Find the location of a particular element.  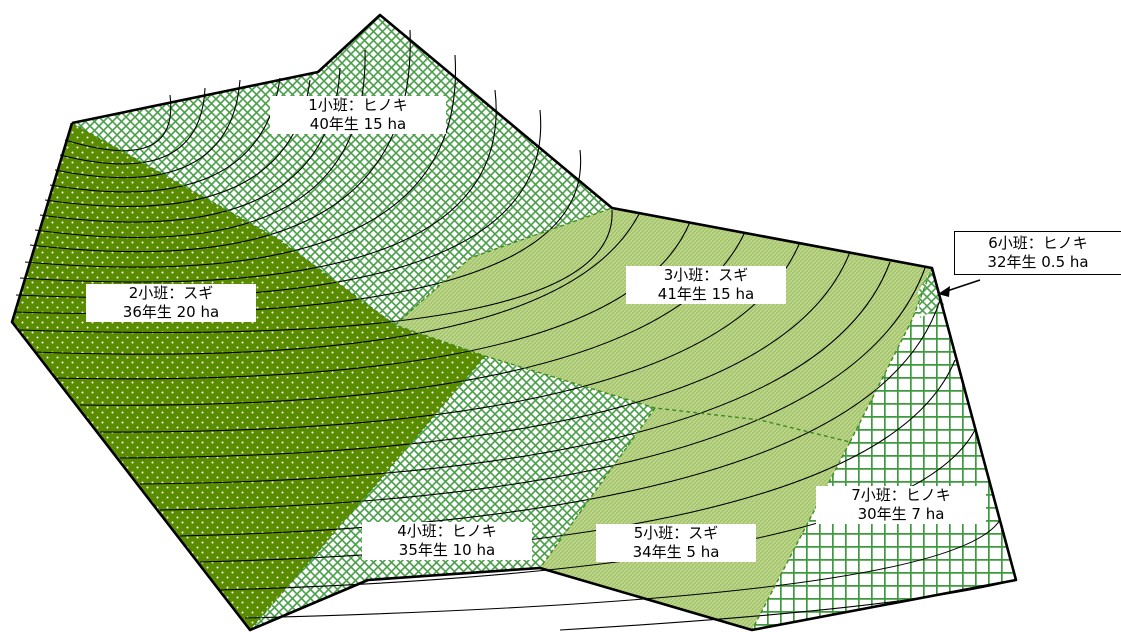

stand-label-5-name: 5小班：スギ is located at coordinates (676, 533).